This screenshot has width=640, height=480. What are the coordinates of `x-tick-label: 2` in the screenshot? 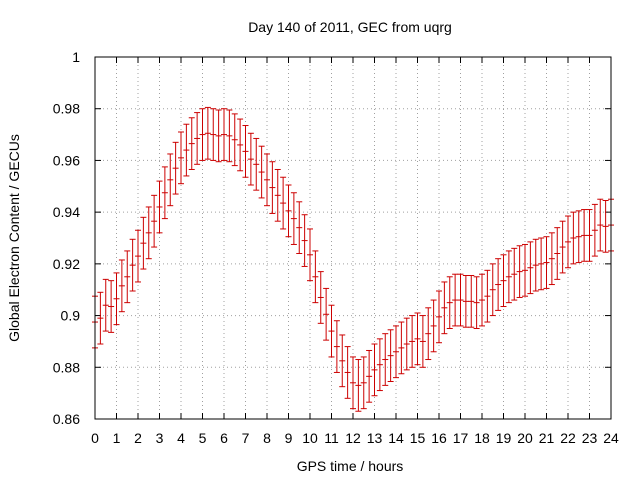 It's located at (138, 438).